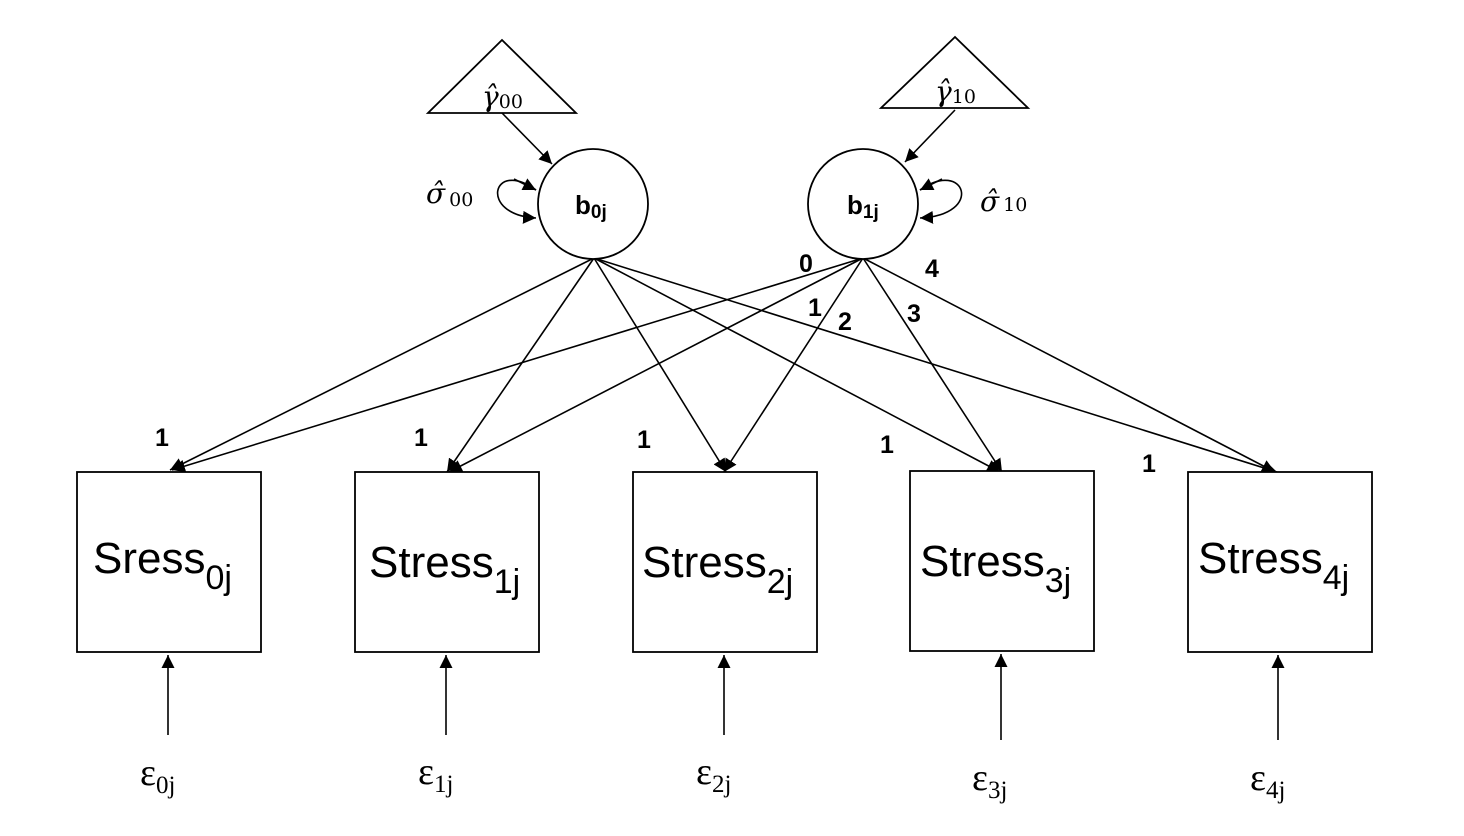  What do you see at coordinates (932, 365) in the screenshot?
I see `path-b1-stress3` at bounding box center [932, 365].